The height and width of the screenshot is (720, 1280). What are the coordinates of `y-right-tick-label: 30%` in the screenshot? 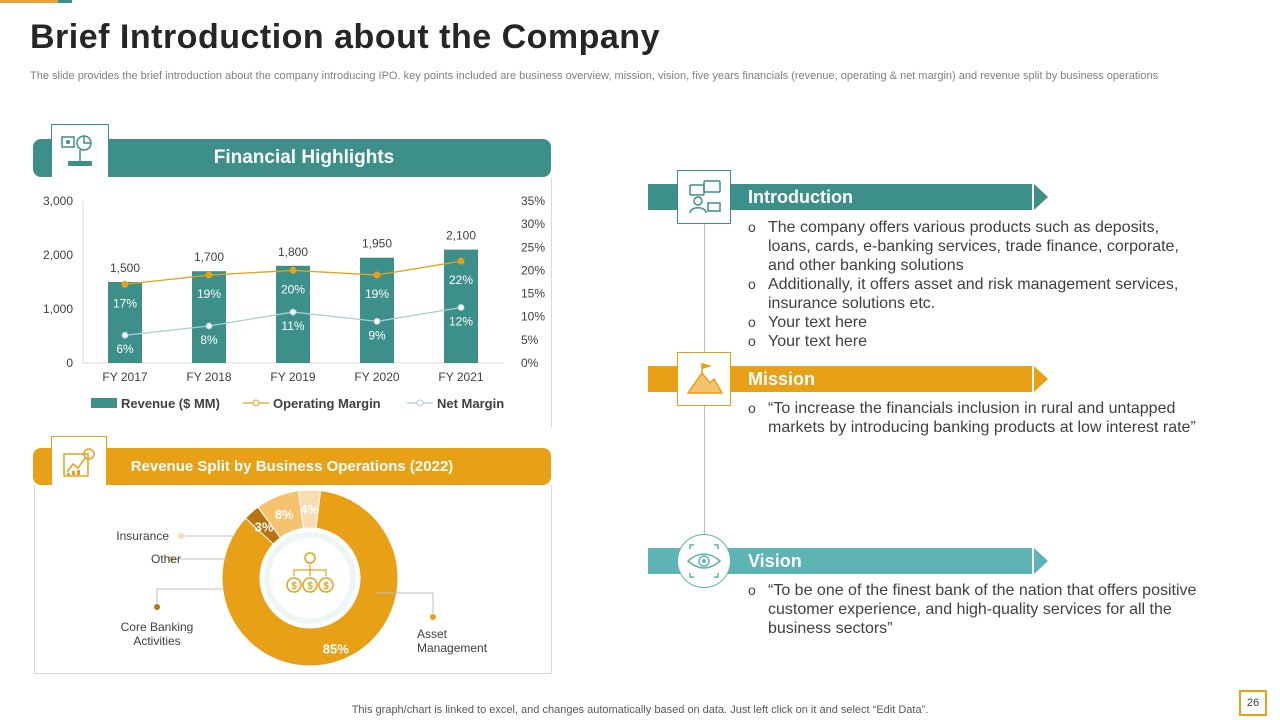 It's located at (533, 224).